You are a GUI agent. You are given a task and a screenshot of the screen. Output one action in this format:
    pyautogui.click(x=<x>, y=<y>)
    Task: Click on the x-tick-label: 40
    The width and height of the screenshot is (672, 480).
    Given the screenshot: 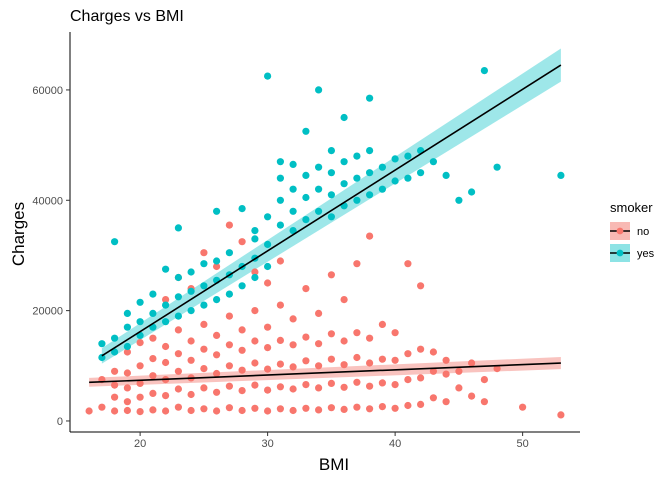 What is the action you would take?
    pyautogui.click(x=395, y=444)
    